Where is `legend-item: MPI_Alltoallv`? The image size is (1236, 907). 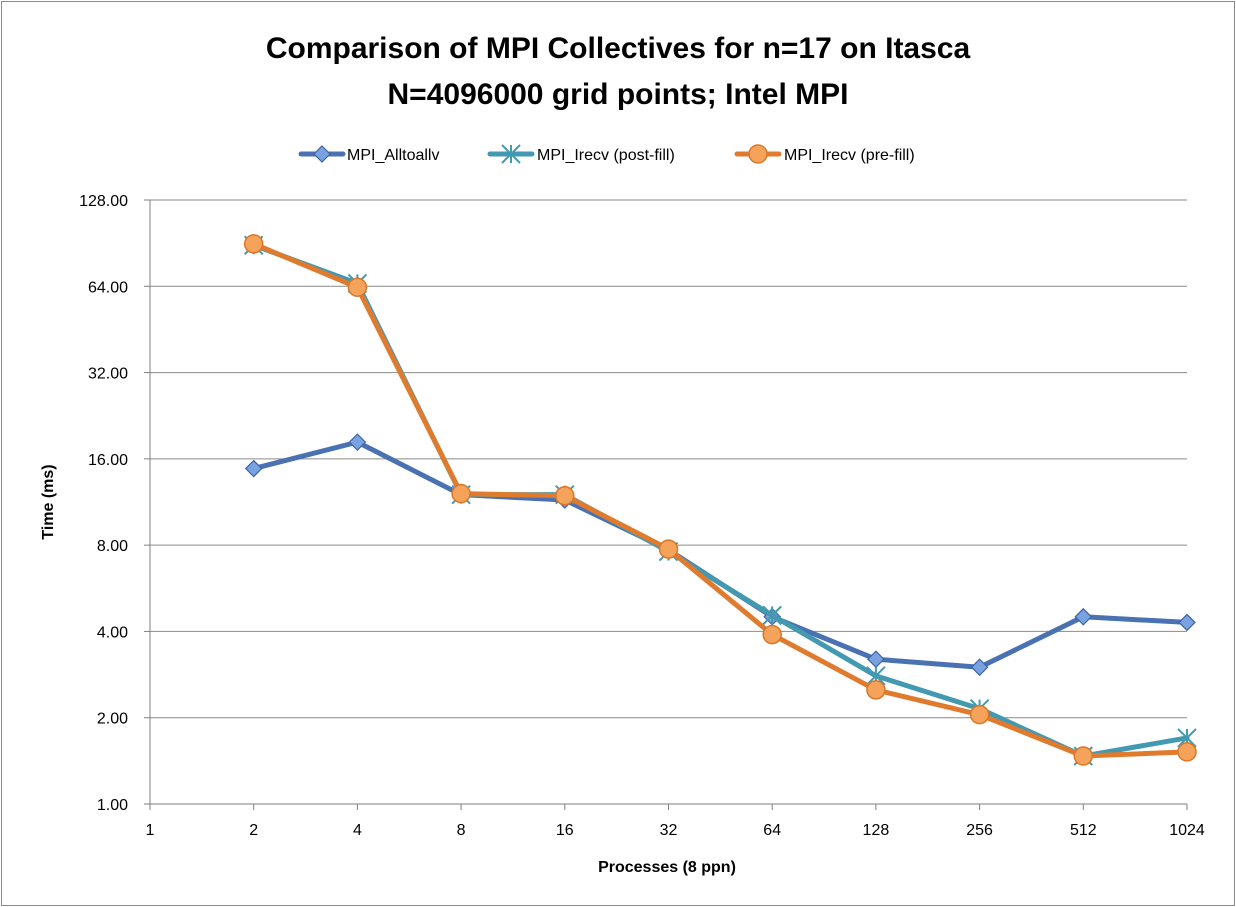 legend-item: MPI_Alltoallv is located at coordinates (368, 154).